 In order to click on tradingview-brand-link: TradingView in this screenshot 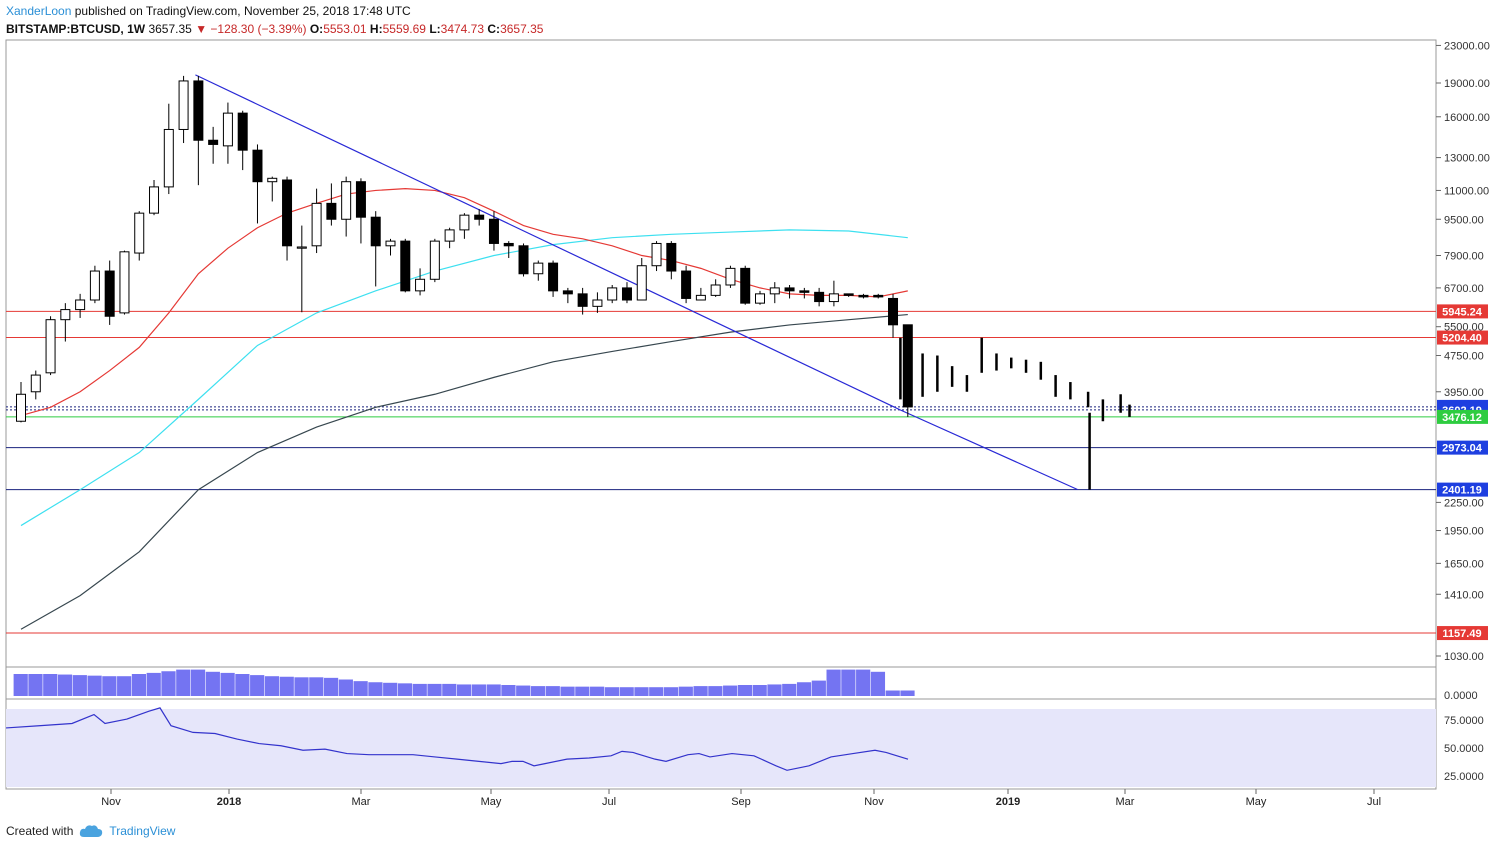, I will do `click(142, 831)`.